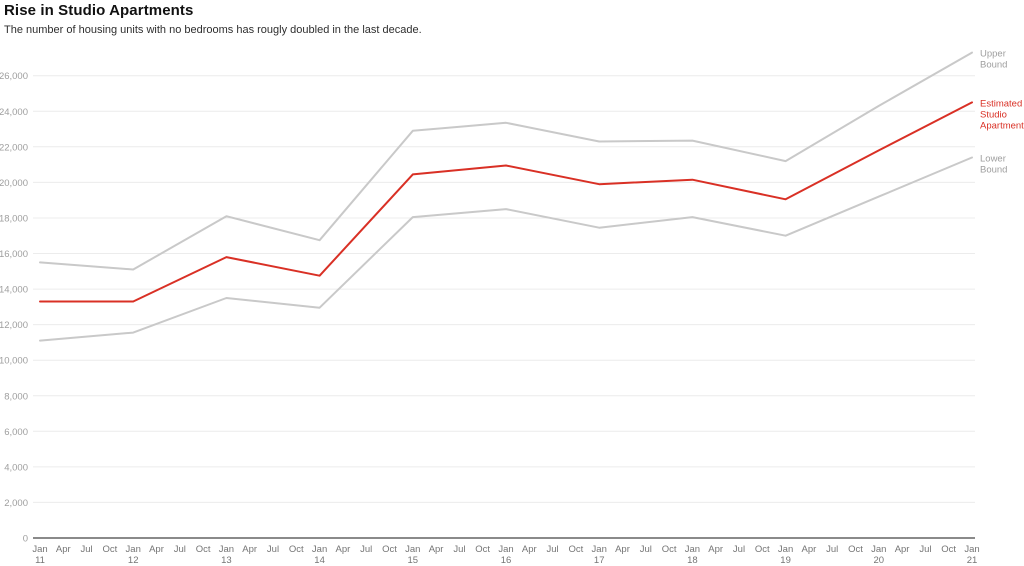 This screenshot has width=1024, height=566. What do you see at coordinates (16, 432) in the screenshot?
I see `y-tick-label: 6,000` at bounding box center [16, 432].